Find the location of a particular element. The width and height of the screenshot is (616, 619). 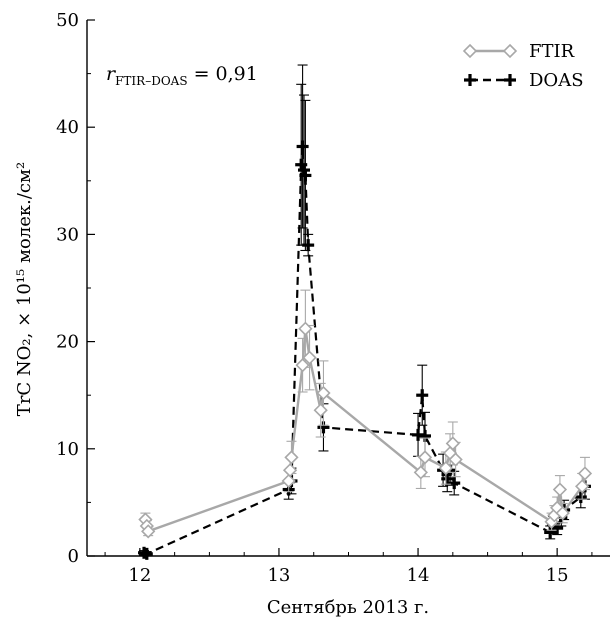

y-tick-label: 0 is located at coordinates (73, 556).